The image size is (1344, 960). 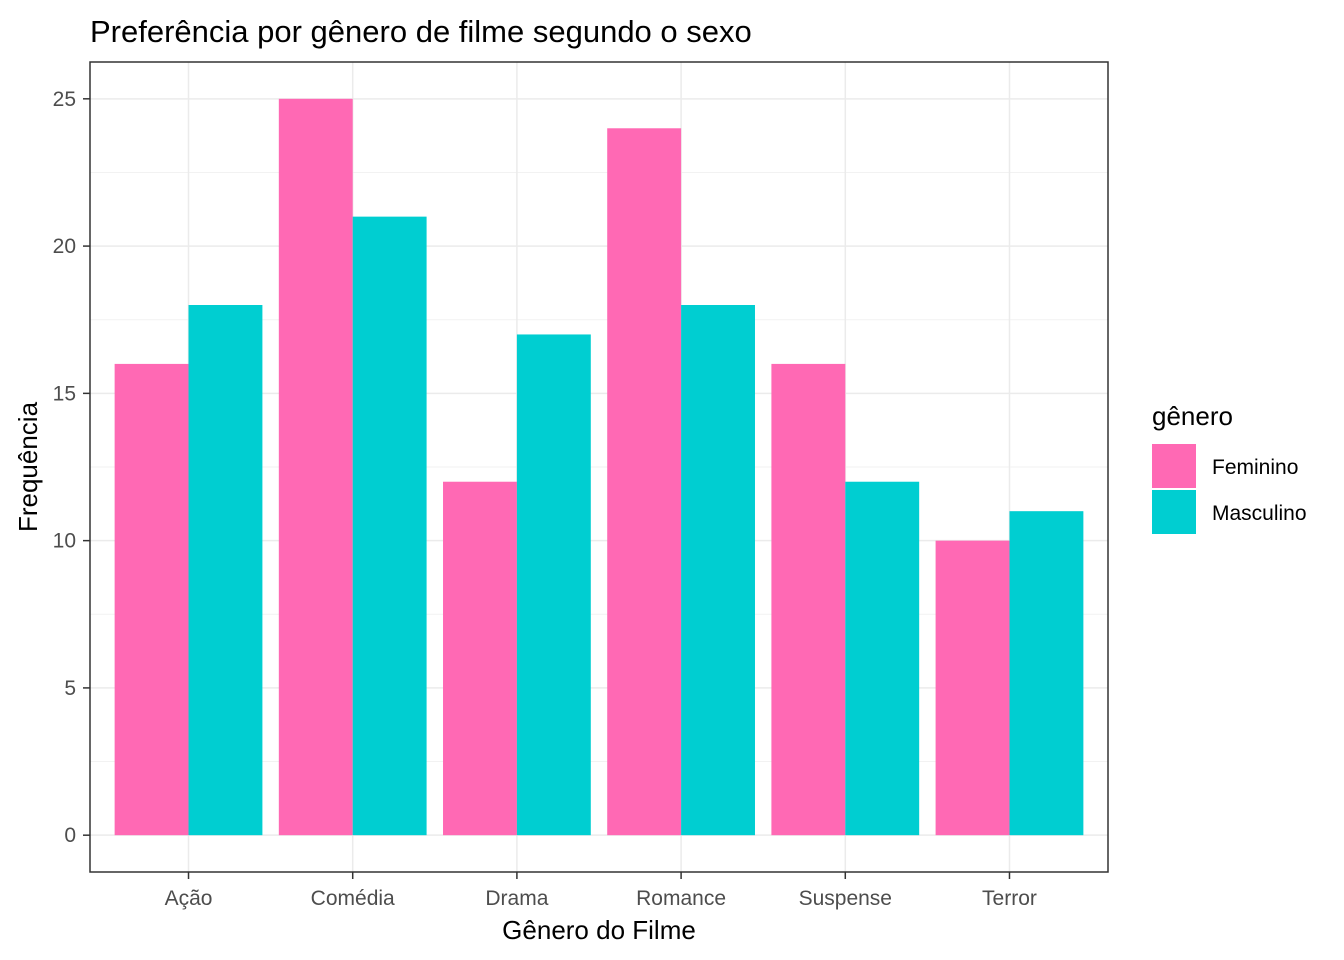 I want to click on y-tick-label: 0, so click(x=70, y=835).